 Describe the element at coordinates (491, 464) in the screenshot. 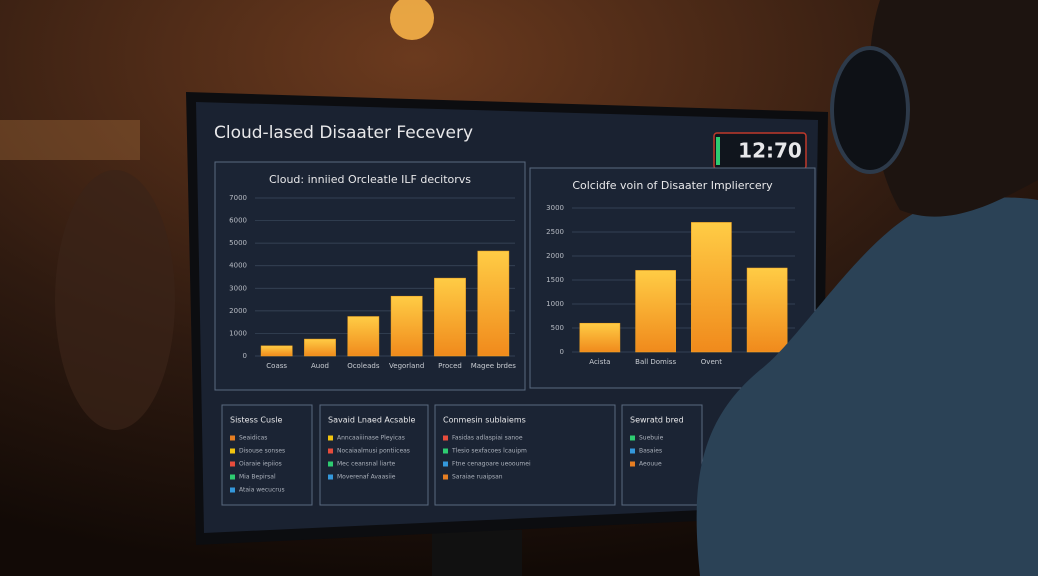

I see `panel-item: Ftne cenagoare ueooumei` at that location.